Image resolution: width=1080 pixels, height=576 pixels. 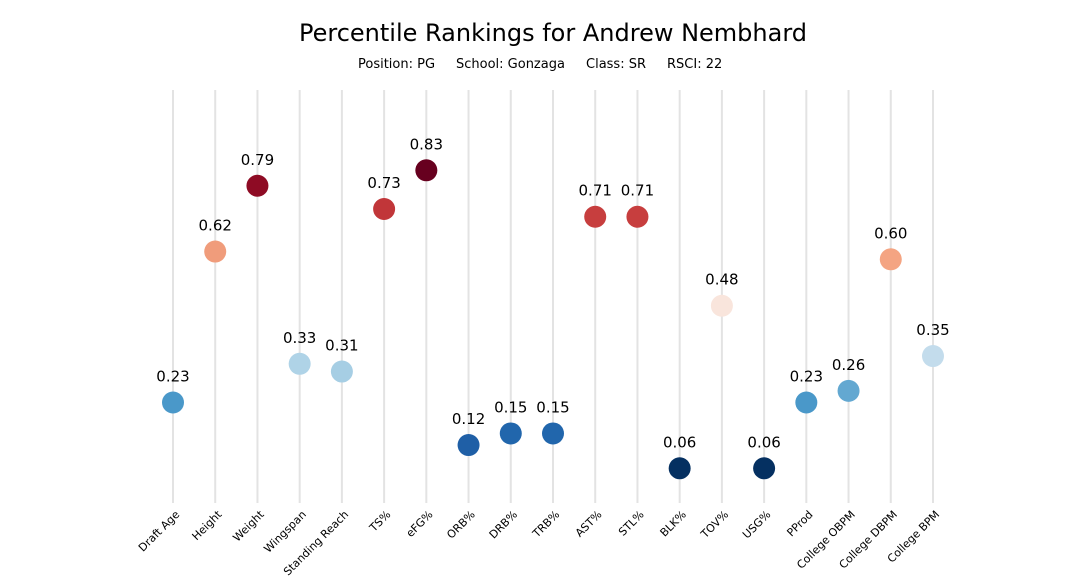 What do you see at coordinates (420, 524) in the screenshot?
I see `x-tick-label: eFG%` at bounding box center [420, 524].